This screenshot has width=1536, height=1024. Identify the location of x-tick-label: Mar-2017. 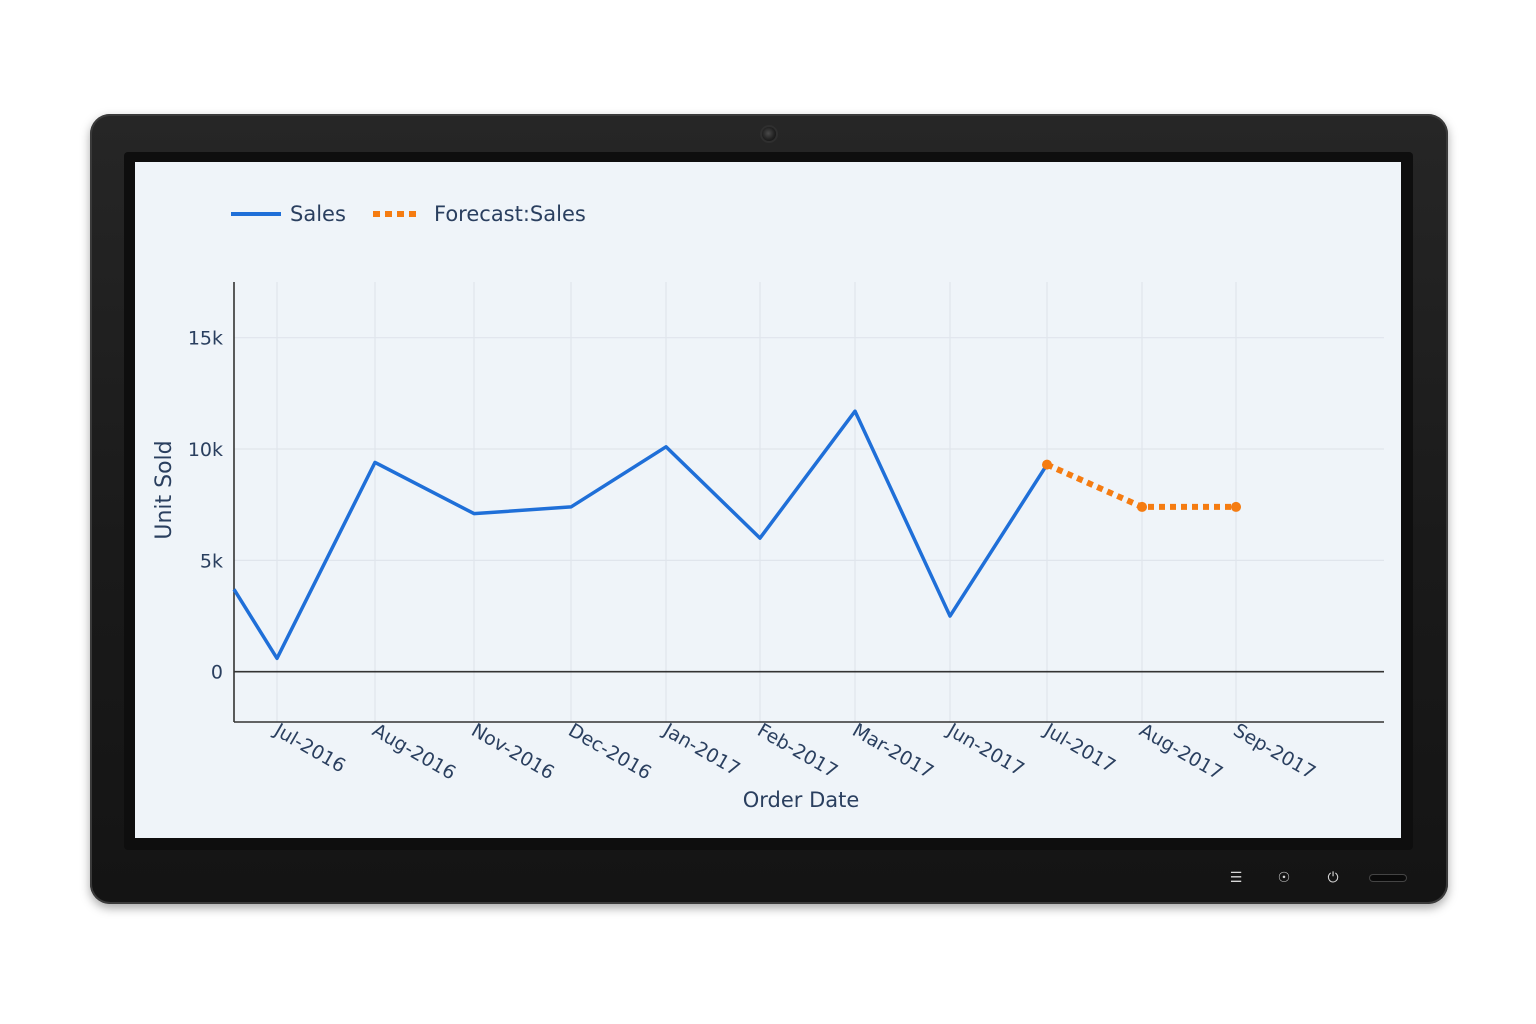
(893, 751).